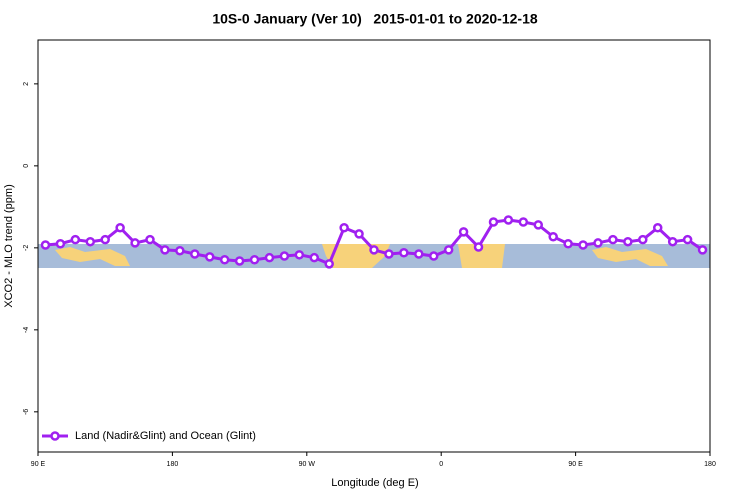 The image size is (750, 500). What do you see at coordinates (26, 412) in the screenshot?
I see `y-tick-label: -6` at bounding box center [26, 412].